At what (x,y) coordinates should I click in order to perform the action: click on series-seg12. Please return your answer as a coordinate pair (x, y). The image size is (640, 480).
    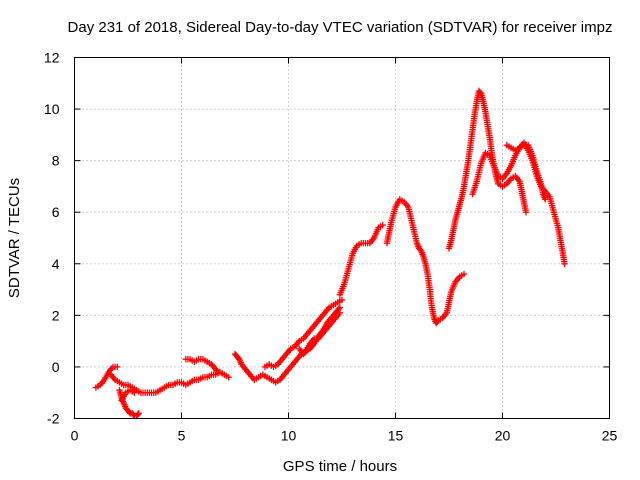
    Looking at the image, I should click on (518, 203).